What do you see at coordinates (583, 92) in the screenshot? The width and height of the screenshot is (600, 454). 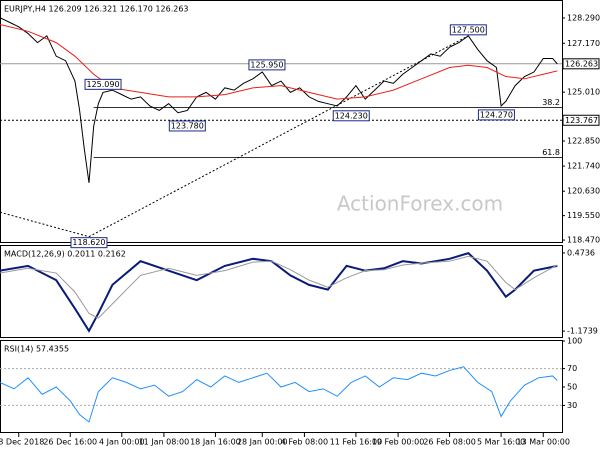 I see `y-tick-label: 125.010` at bounding box center [583, 92].